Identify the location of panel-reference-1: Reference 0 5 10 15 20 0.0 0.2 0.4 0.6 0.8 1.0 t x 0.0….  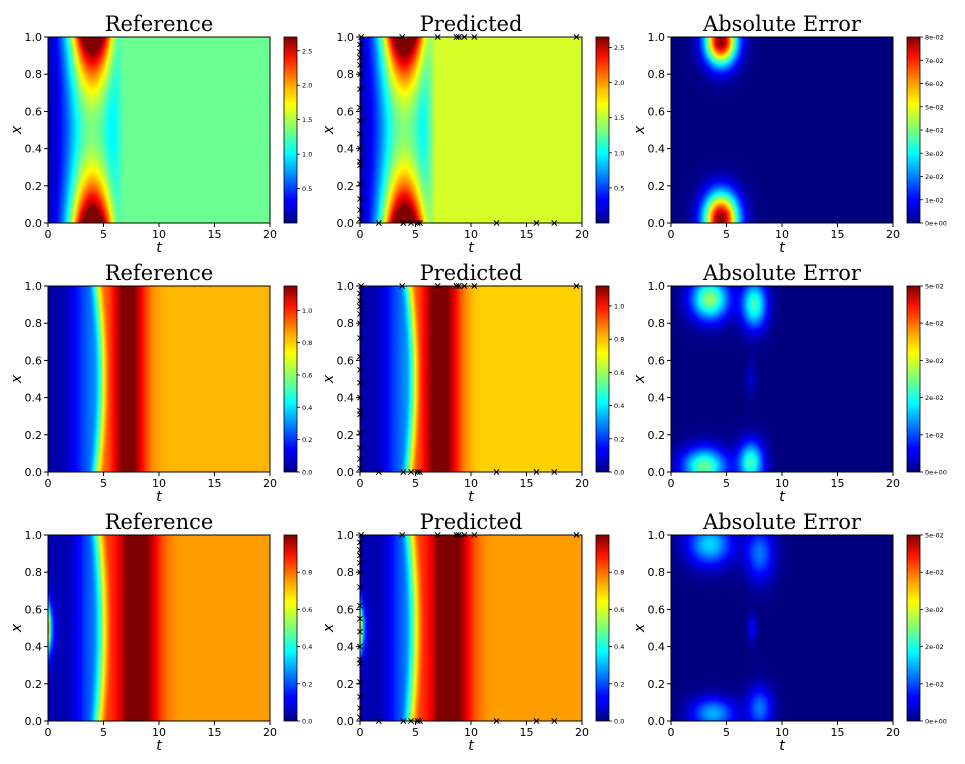
(160, 383).